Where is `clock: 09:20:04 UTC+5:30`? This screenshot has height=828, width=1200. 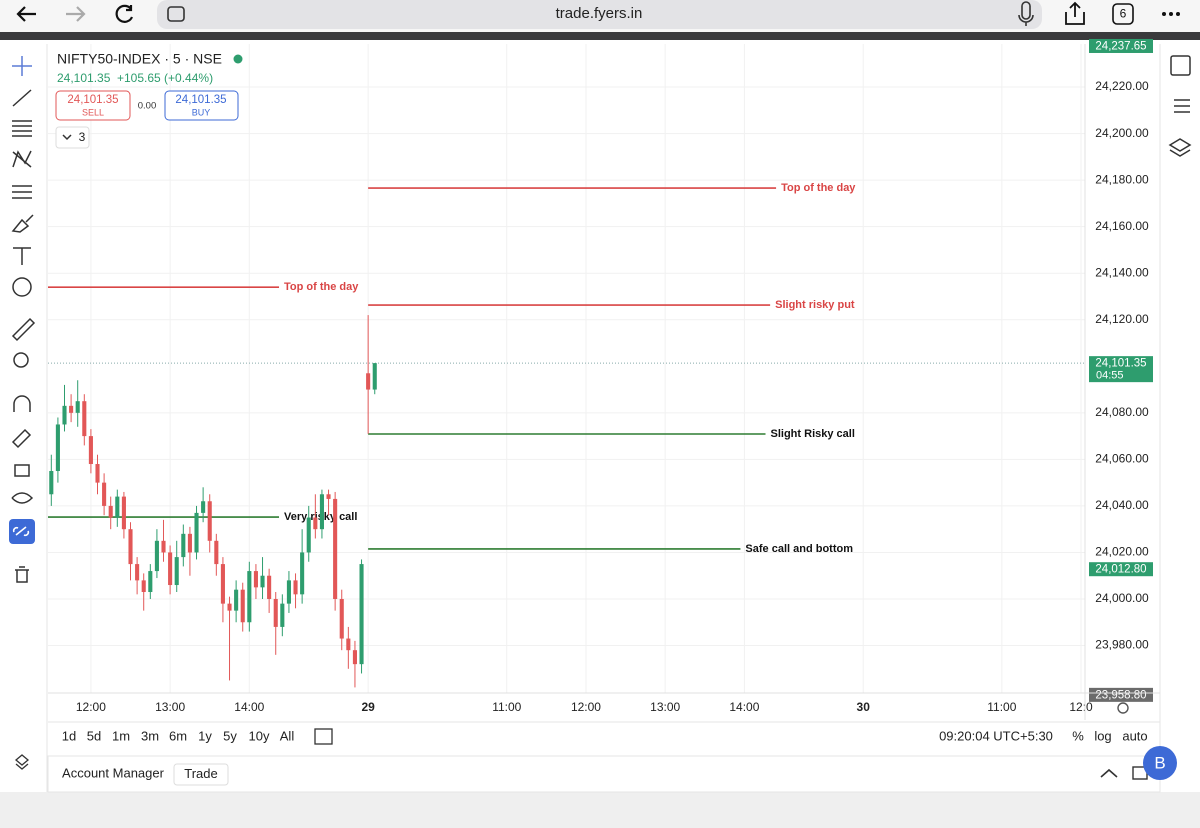
clock: 09:20:04 UTC+5:30 is located at coordinates (996, 735).